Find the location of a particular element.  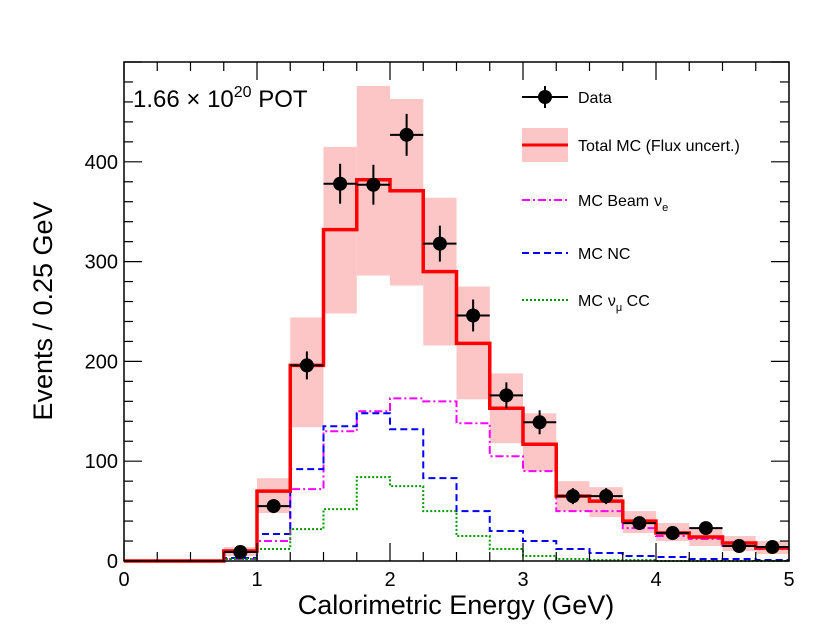

y-tick-label: 300 is located at coordinates (101, 263).